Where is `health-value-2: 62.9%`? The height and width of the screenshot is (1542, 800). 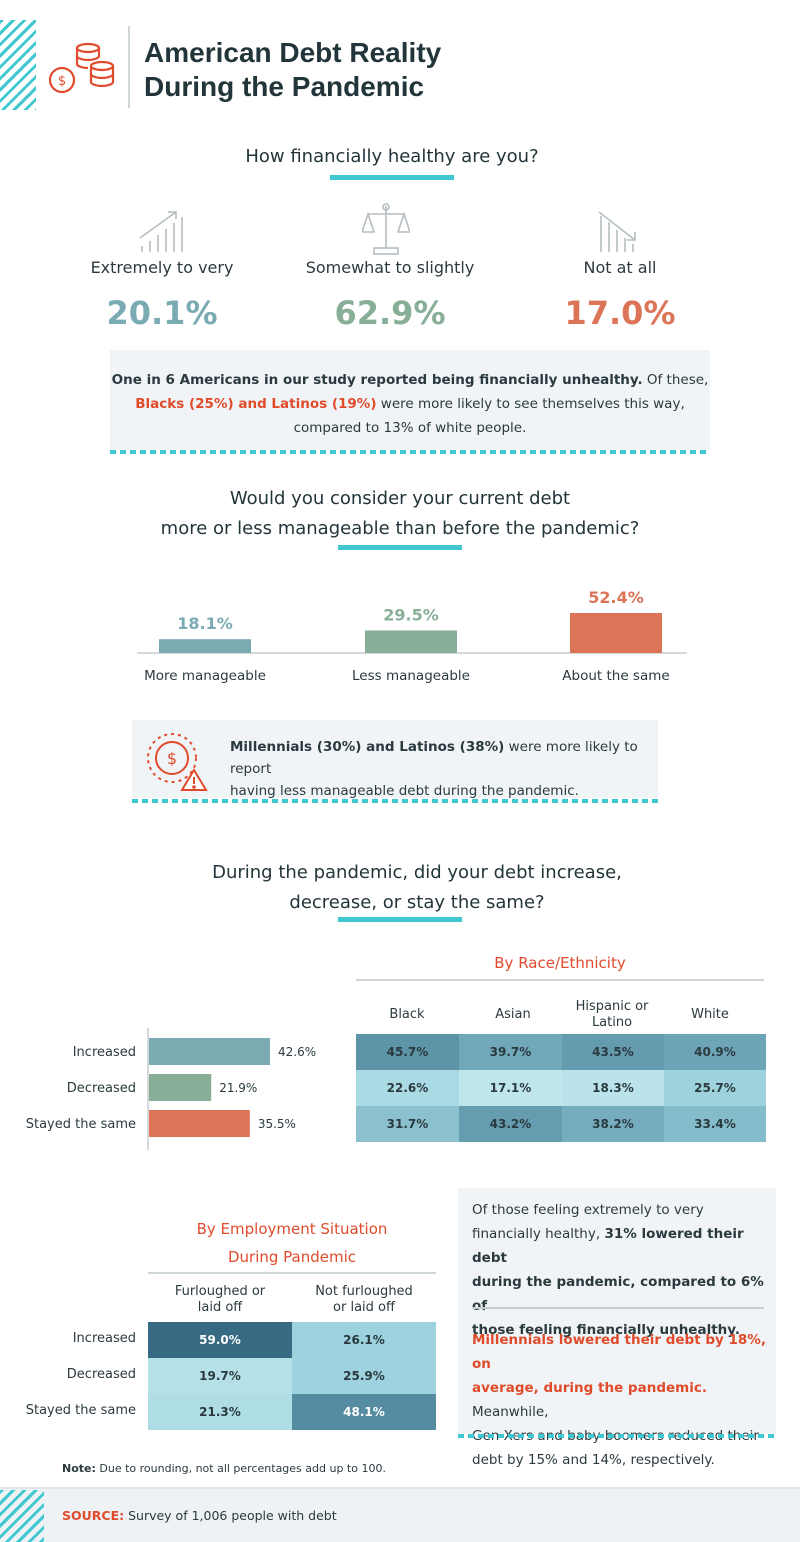 health-value-2: 62.9% is located at coordinates (390, 313).